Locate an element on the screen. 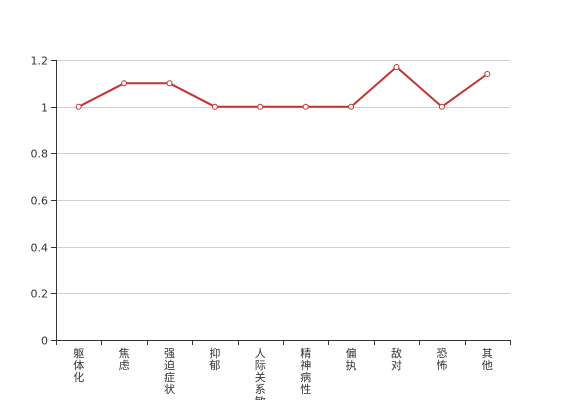 The height and width of the screenshot is (400, 567). x-tick-label-char: 际 is located at coordinates (260, 365).